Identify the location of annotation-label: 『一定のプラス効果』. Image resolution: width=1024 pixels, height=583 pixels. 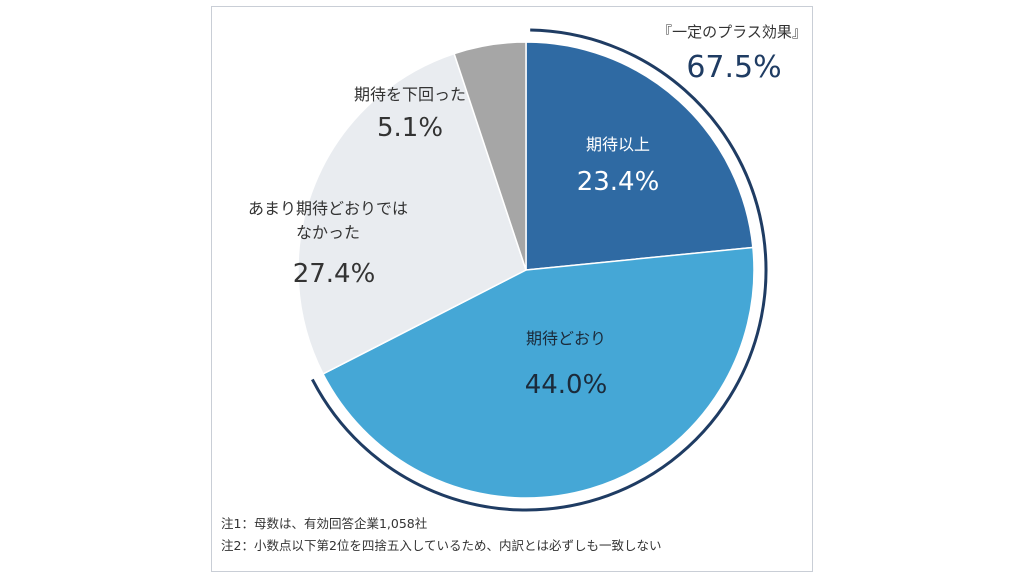
(732, 32).